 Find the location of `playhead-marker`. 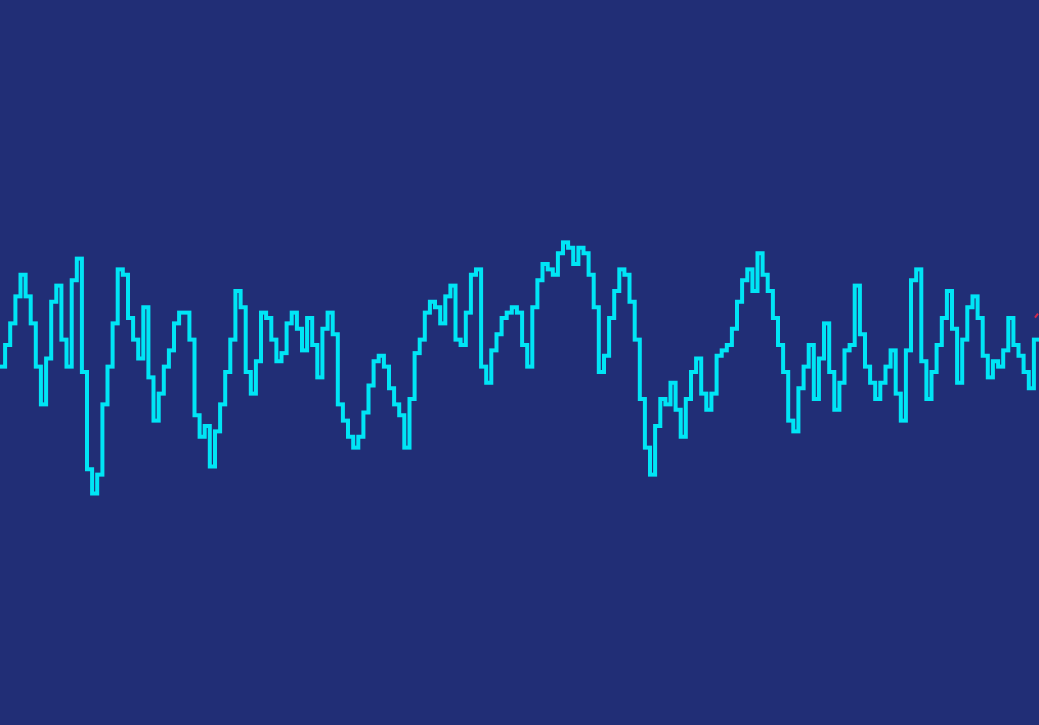

playhead-marker is located at coordinates (1036, 316).